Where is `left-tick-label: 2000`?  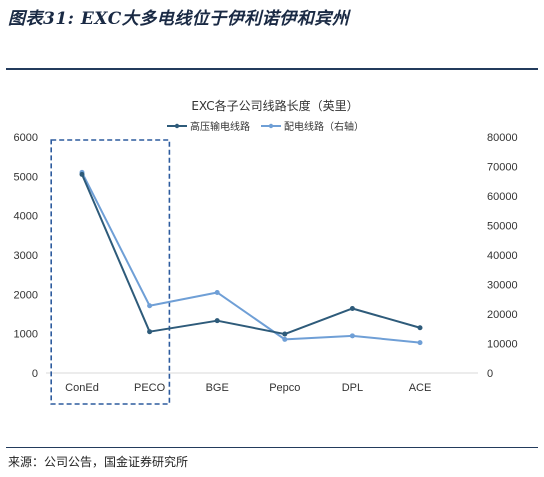
left-tick-label: 2000 is located at coordinates (26, 295).